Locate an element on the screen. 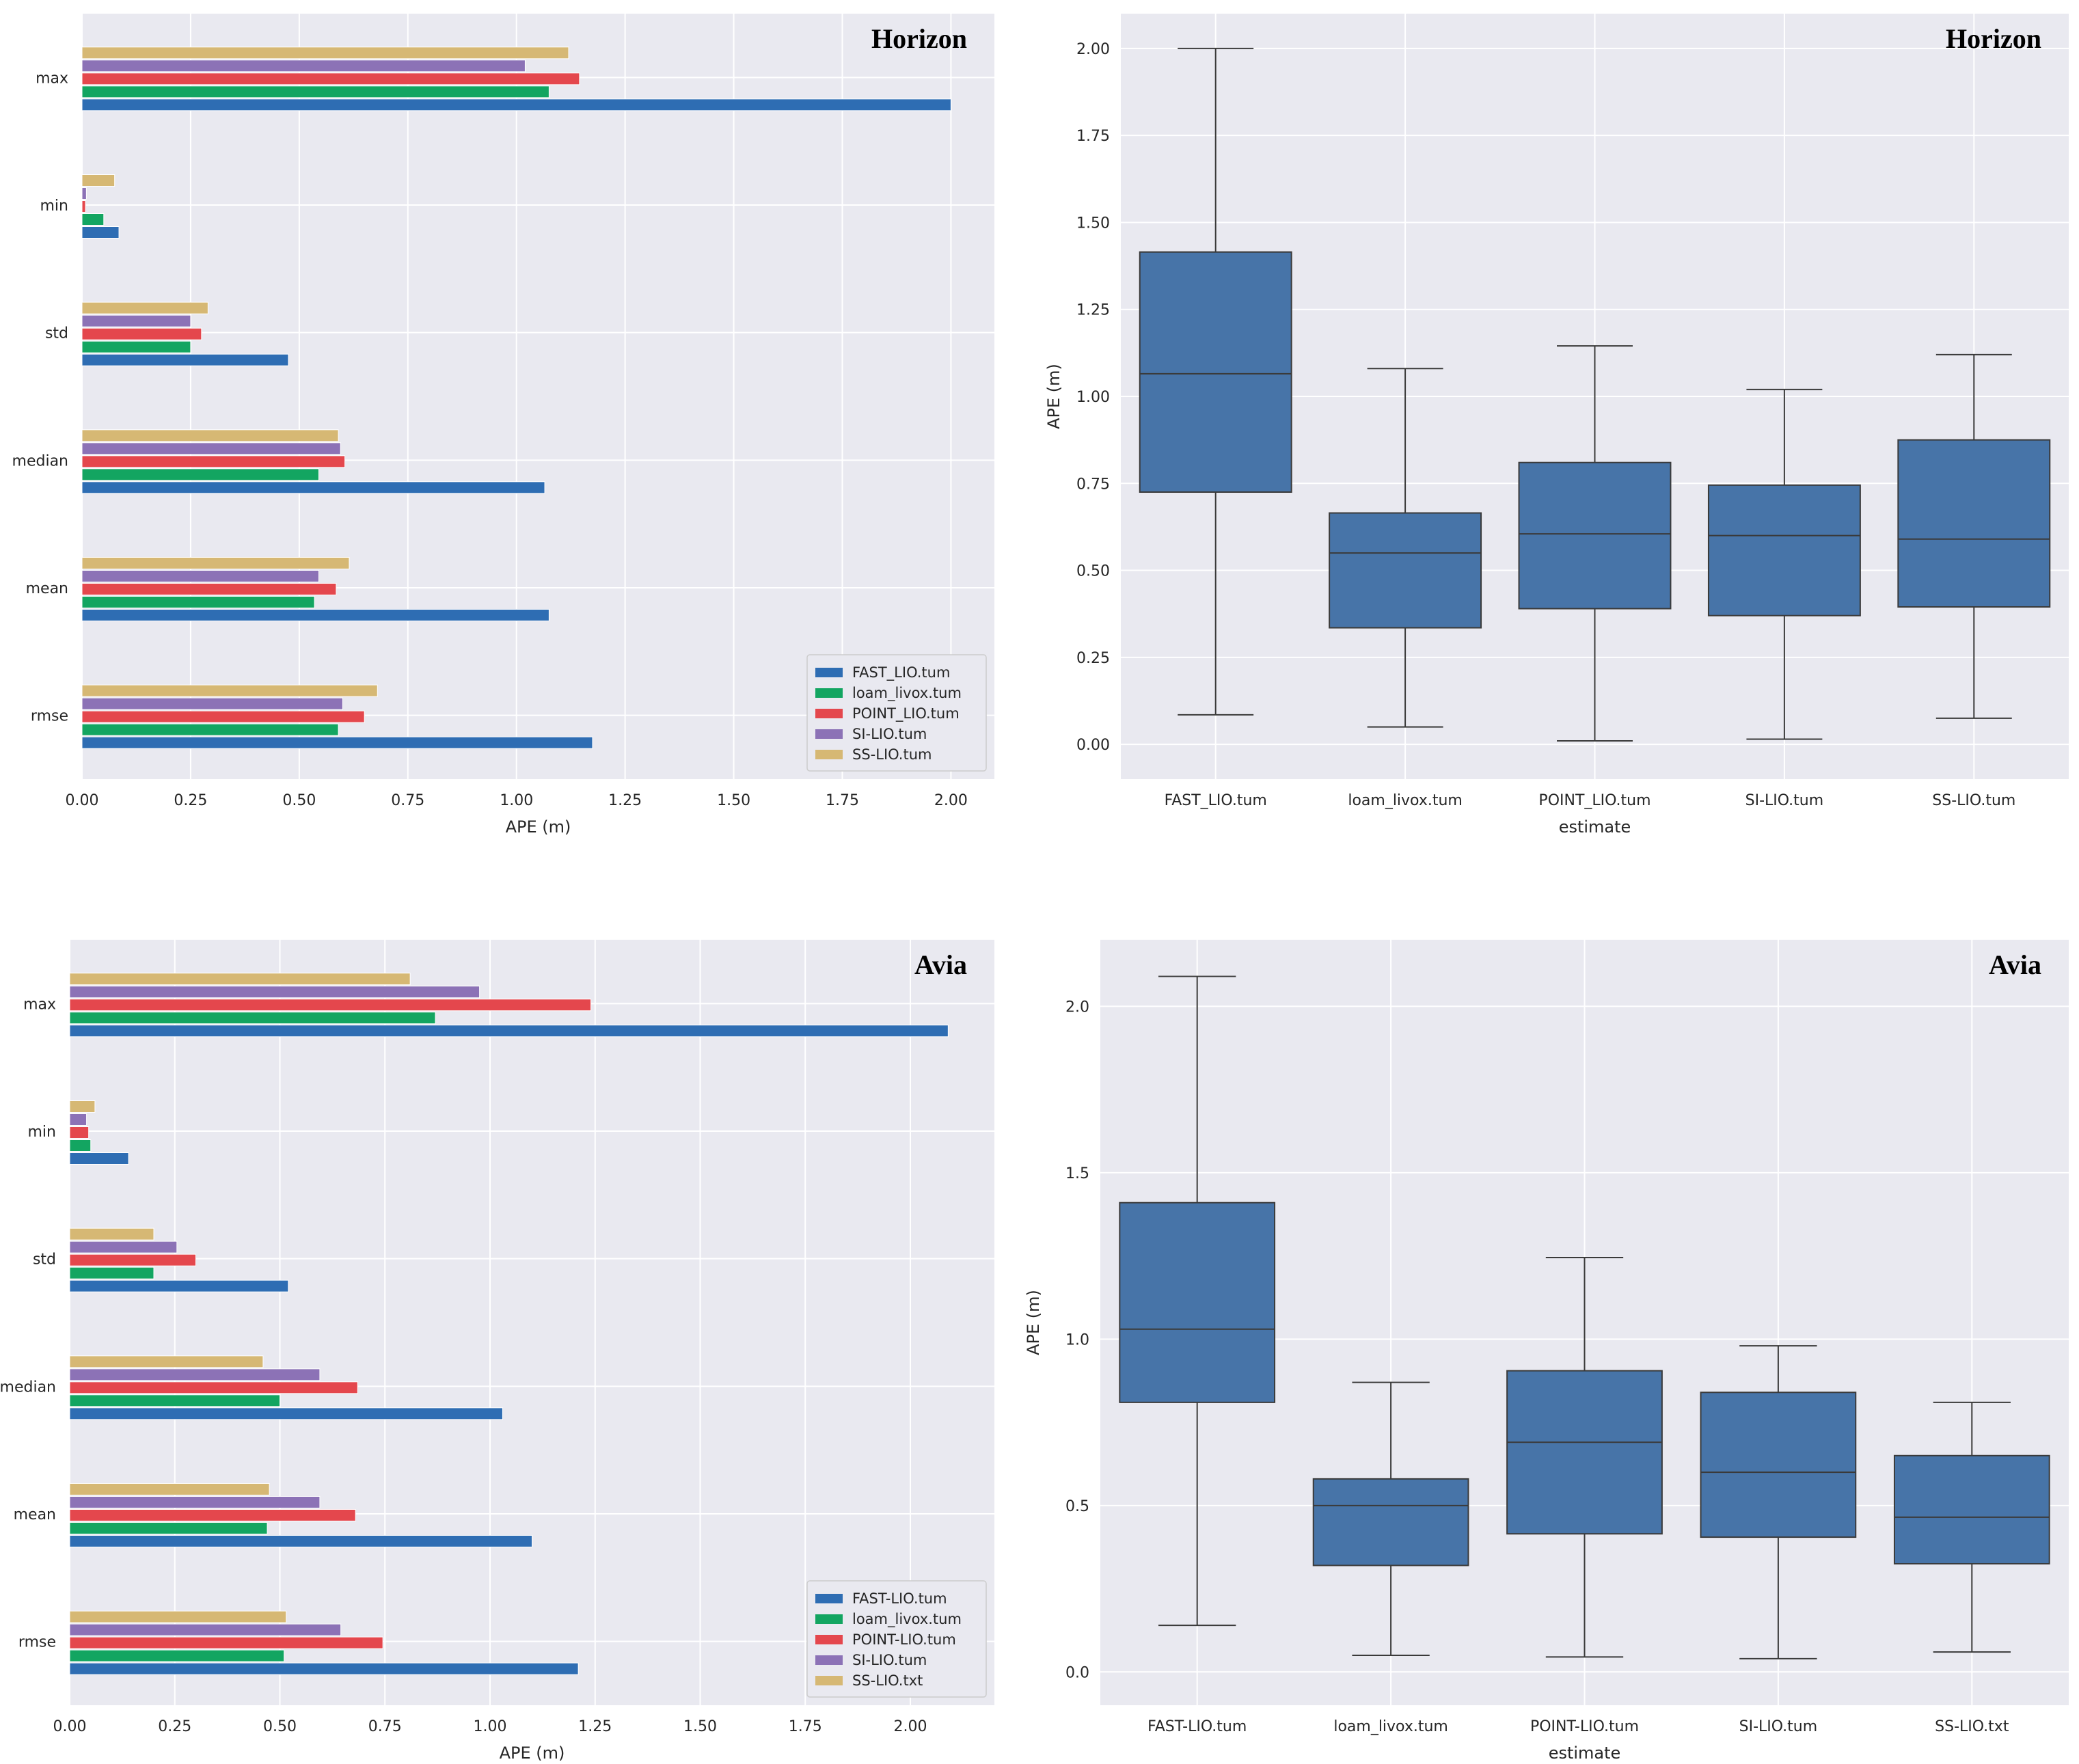 The width and height of the screenshot is (2079, 1764). x-tick-label: 0.50 is located at coordinates (299, 800).